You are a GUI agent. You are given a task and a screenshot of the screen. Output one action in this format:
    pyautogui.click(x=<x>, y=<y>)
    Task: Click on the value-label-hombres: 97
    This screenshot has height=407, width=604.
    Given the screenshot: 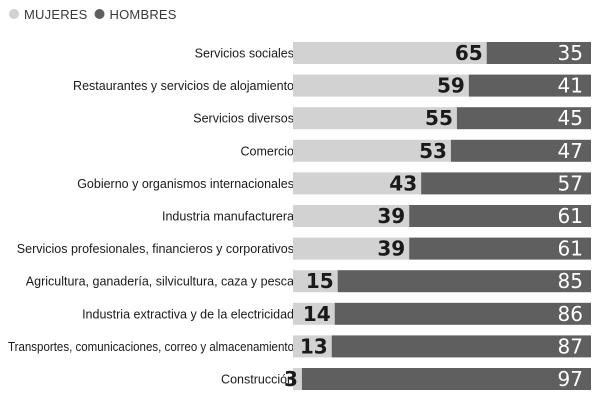 What is the action you would take?
    pyautogui.click(x=570, y=379)
    